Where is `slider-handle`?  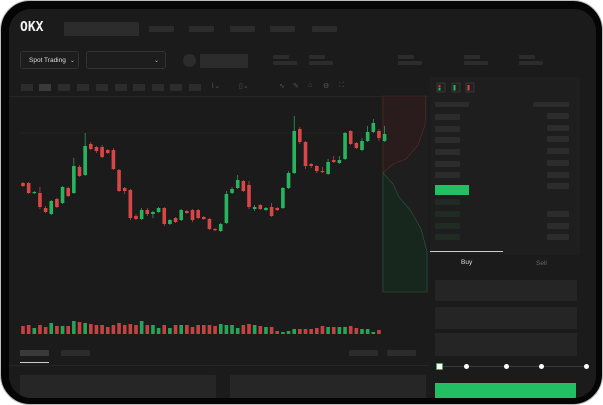 slider-handle is located at coordinates (439, 366).